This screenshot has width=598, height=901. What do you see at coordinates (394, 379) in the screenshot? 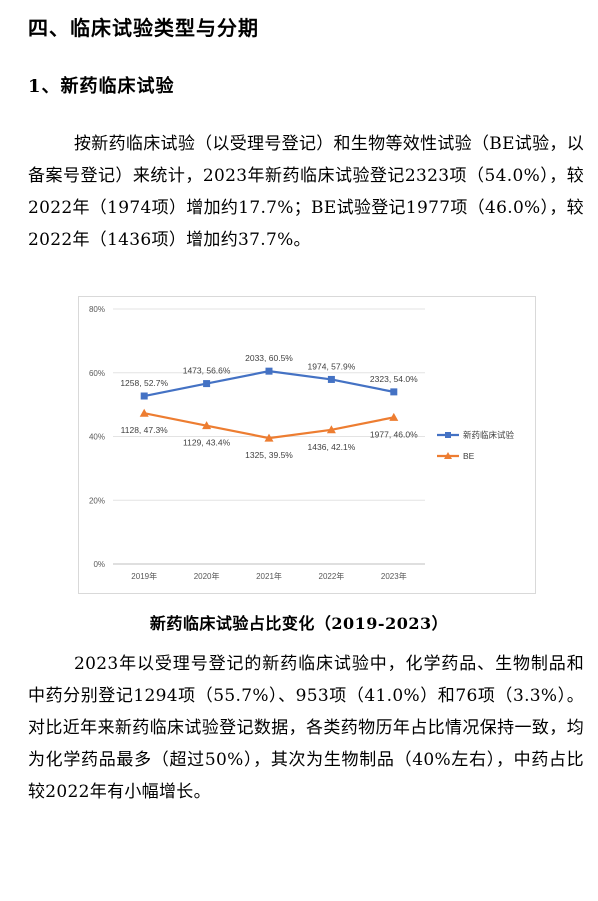
I see `data-label: 2323, 54.0%` at bounding box center [394, 379].